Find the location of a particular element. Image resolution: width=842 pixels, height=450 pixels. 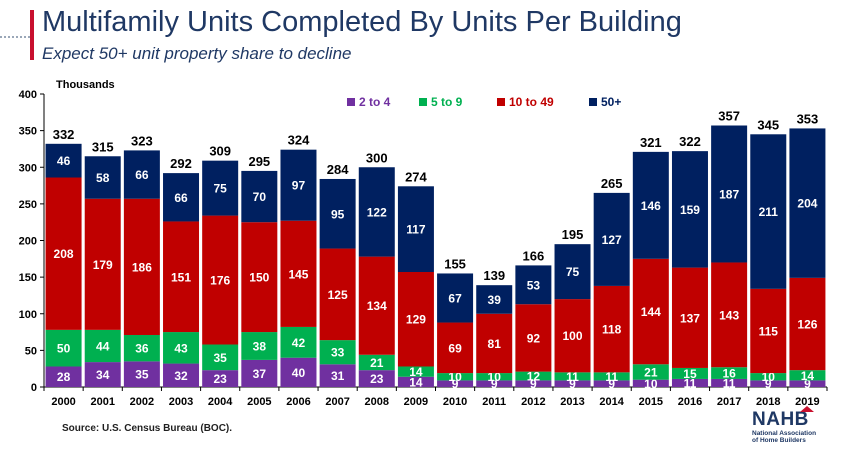

segment-value-label: 33 is located at coordinates (338, 353).